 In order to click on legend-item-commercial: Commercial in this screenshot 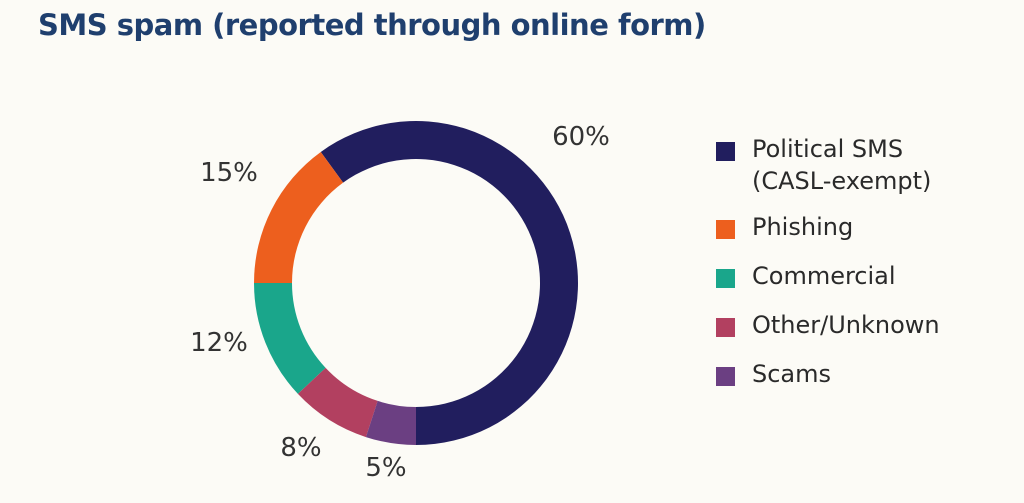, I will do `click(828, 276)`.